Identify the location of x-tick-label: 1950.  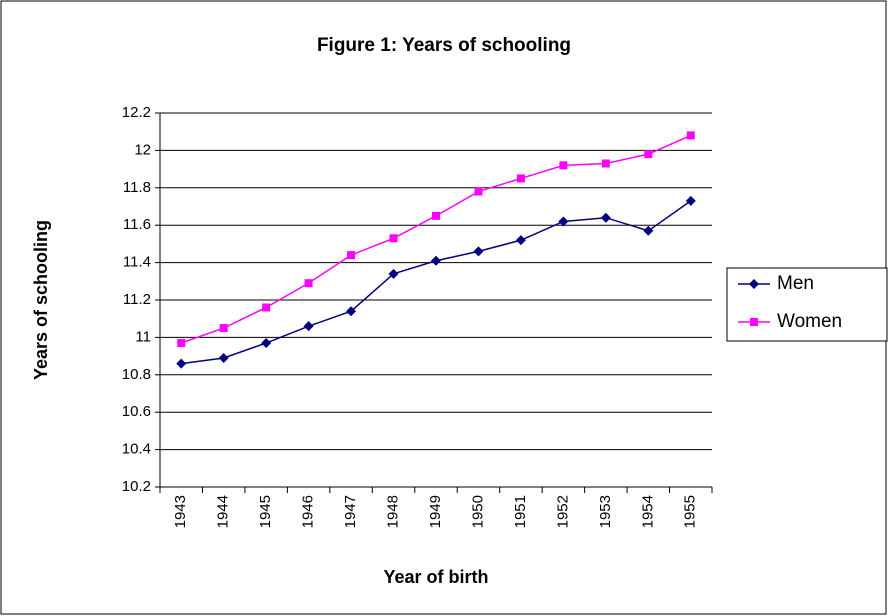
(477, 511).